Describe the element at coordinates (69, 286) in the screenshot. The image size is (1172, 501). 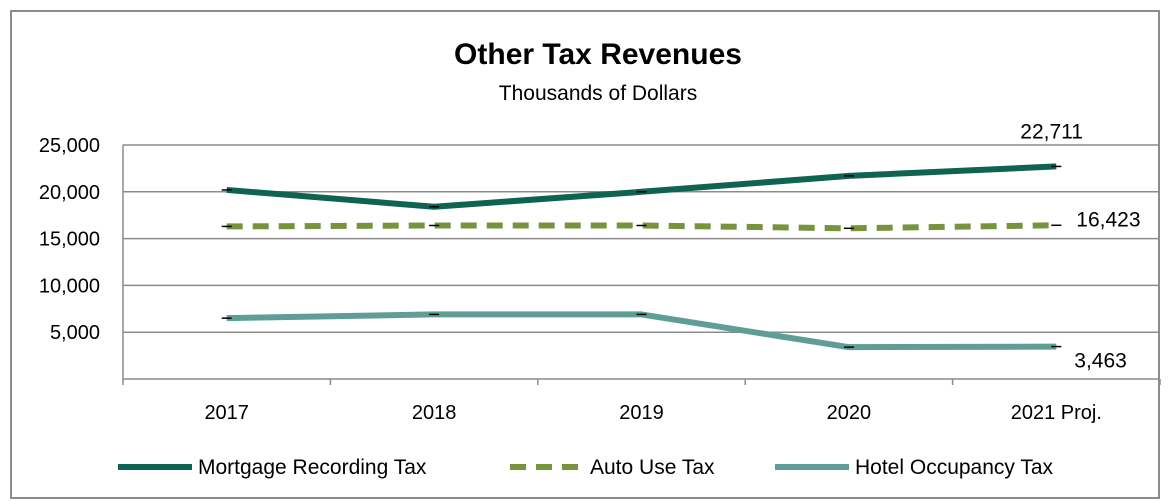
I see `y-tick-label: 10,000` at that location.